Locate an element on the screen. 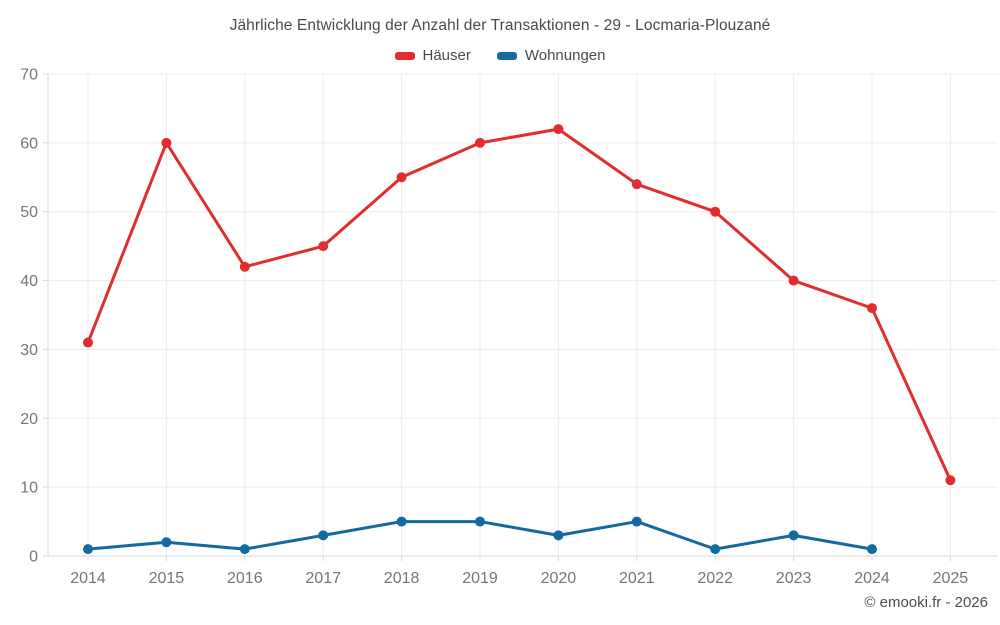 This screenshot has width=1000, height=625. legend-item-haeuser: Häuser is located at coordinates (432, 55).